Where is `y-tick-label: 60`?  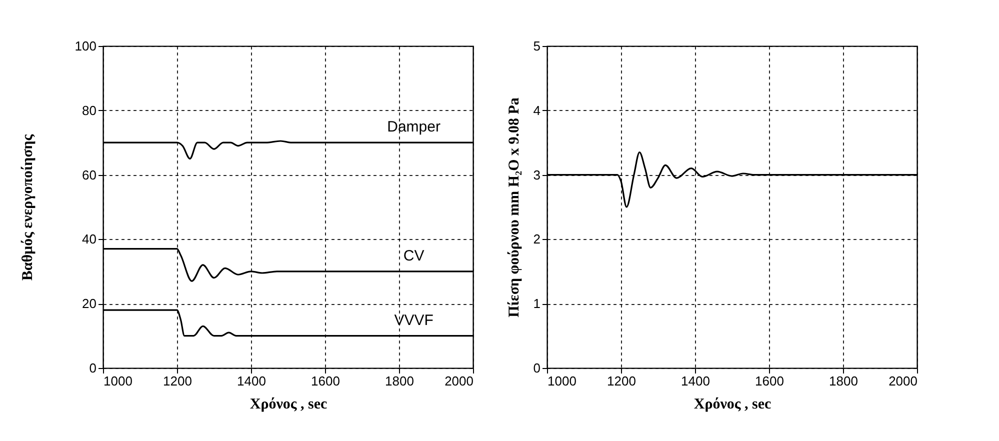
y-tick-label: 60 is located at coordinates (89, 174).